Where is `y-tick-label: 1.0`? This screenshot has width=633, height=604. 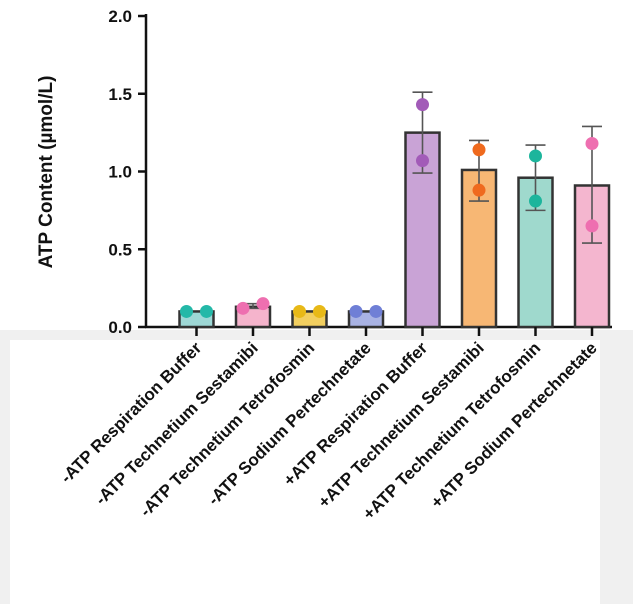
y-tick-label: 1.0 is located at coordinates (120, 172).